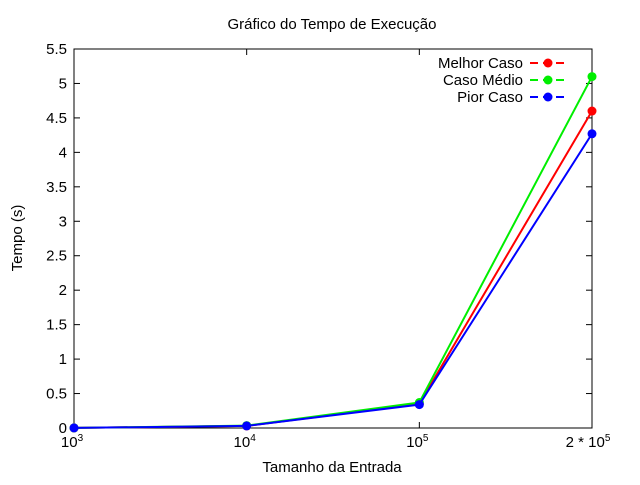  Describe the element at coordinates (56, 118) in the screenshot. I see `y-tick-label: 4.5` at that location.